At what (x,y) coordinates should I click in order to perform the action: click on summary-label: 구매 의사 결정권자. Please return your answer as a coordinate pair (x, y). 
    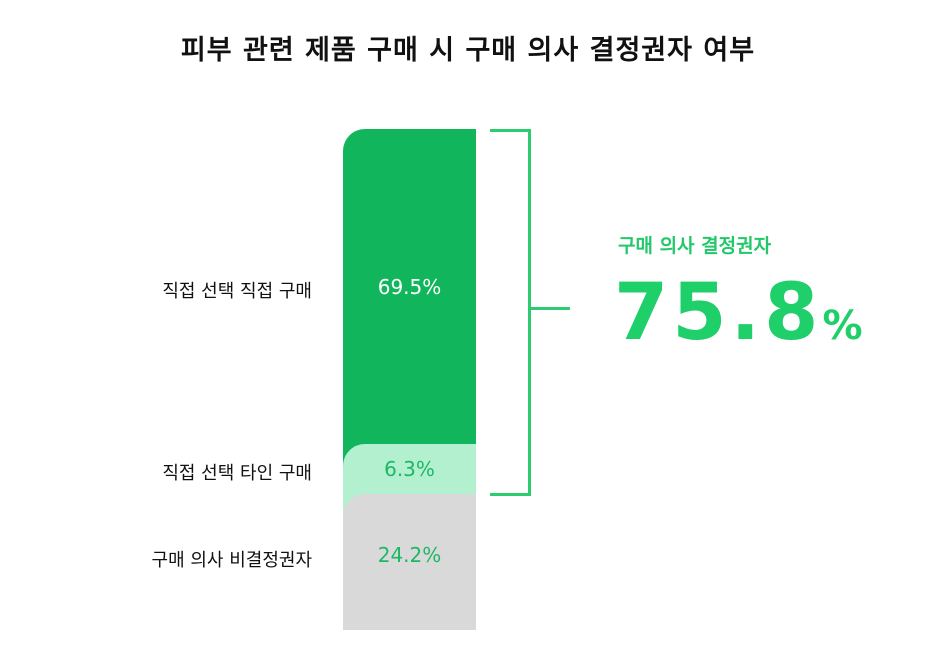
    Looking at the image, I should click on (695, 246).